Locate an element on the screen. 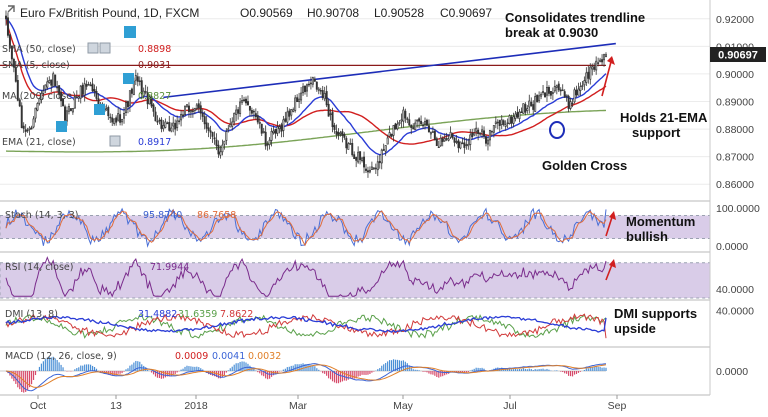  last-price-badge: 0.90697 is located at coordinates (738, 54).